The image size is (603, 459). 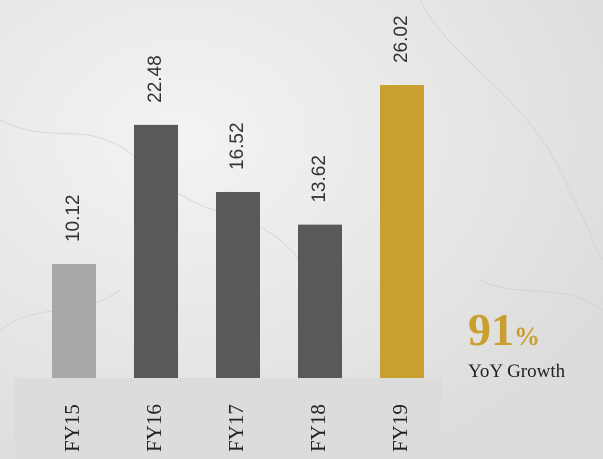 What do you see at coordinates (72, 428) in the screenshot?
I see `x-tick-label: FY15` at bounding box center [72, 428].